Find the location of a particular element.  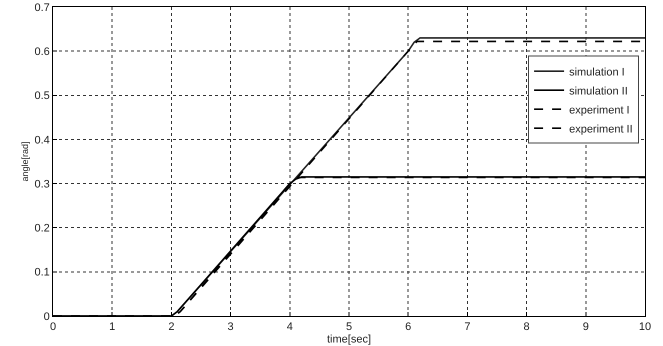

y-tick-label: 0.3 is located at coordinates (42, 184).